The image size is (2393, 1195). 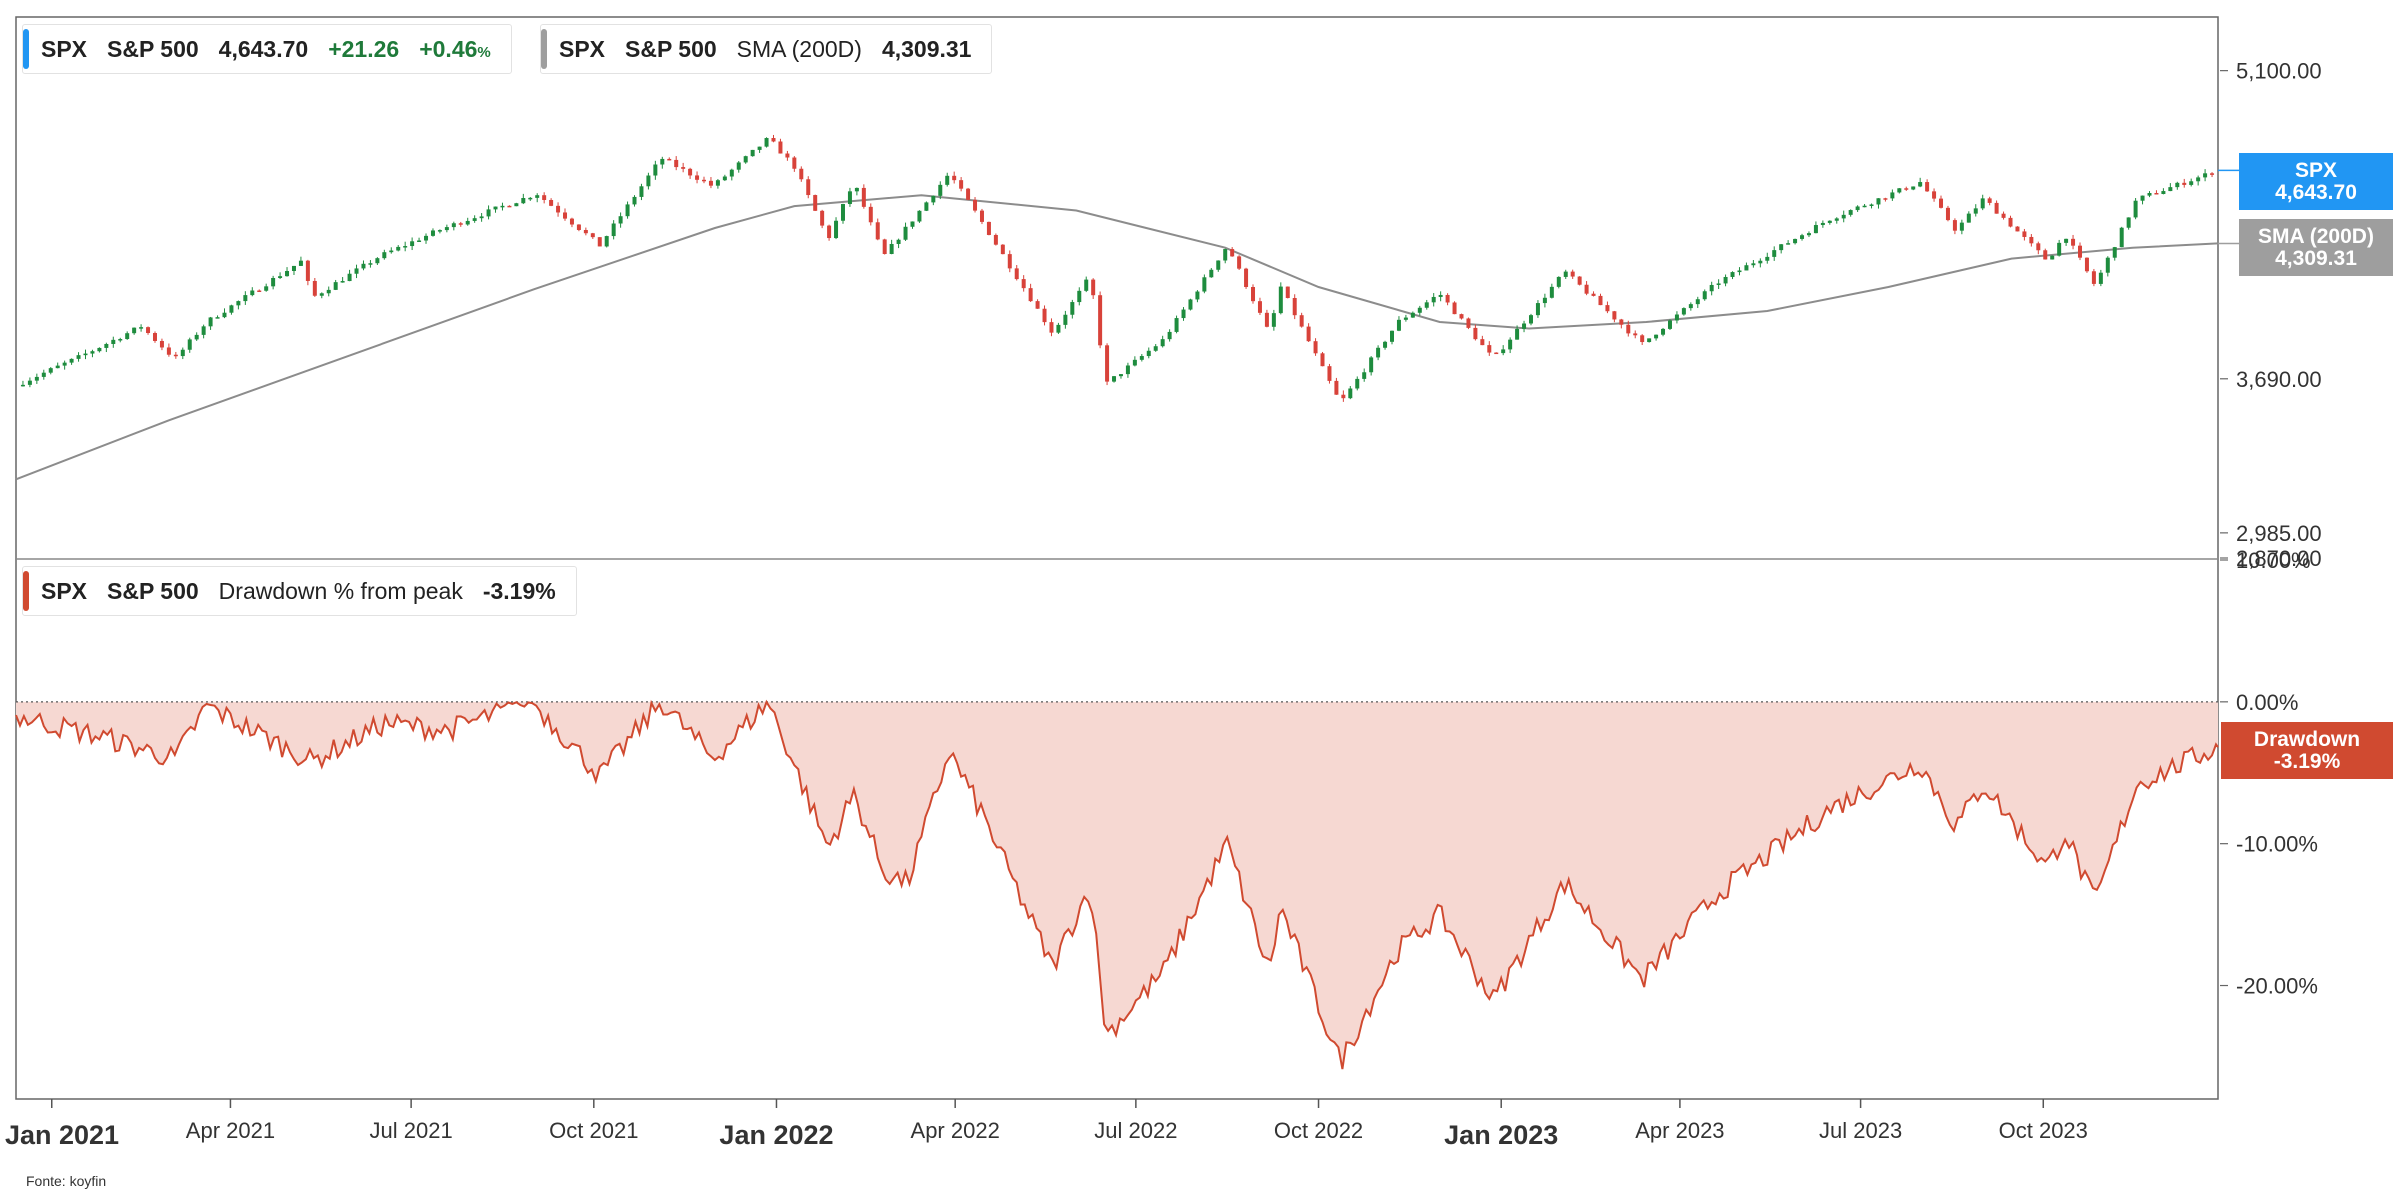 I want to click on price-y-tick-label: 3,690.00, so click(x=2279, y=379).